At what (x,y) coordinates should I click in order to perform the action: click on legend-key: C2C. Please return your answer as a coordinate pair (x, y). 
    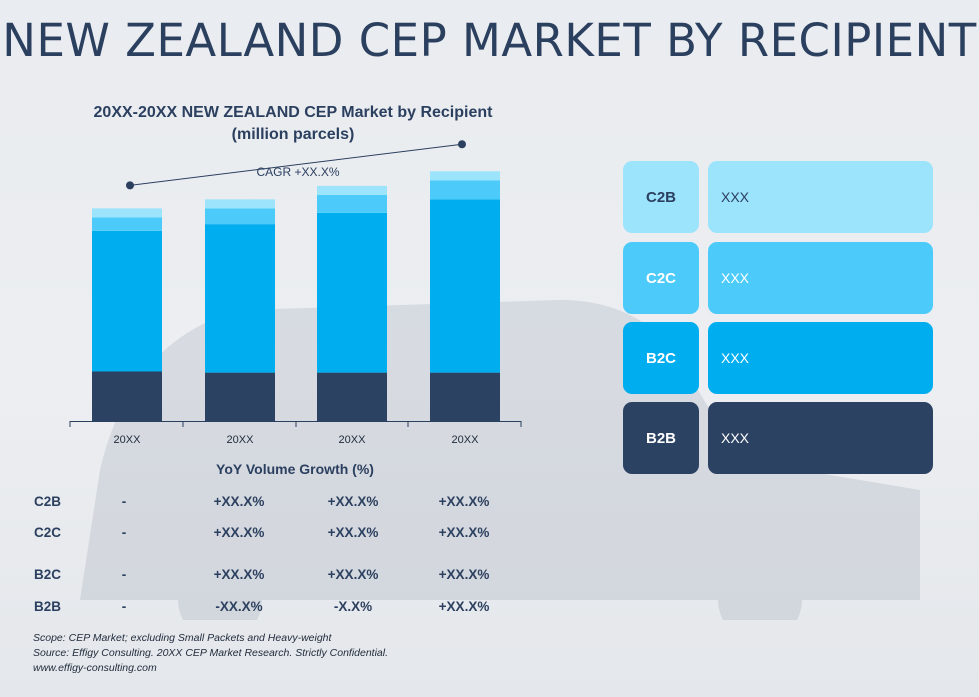
    Looking at the image, I should click on (661, 278).